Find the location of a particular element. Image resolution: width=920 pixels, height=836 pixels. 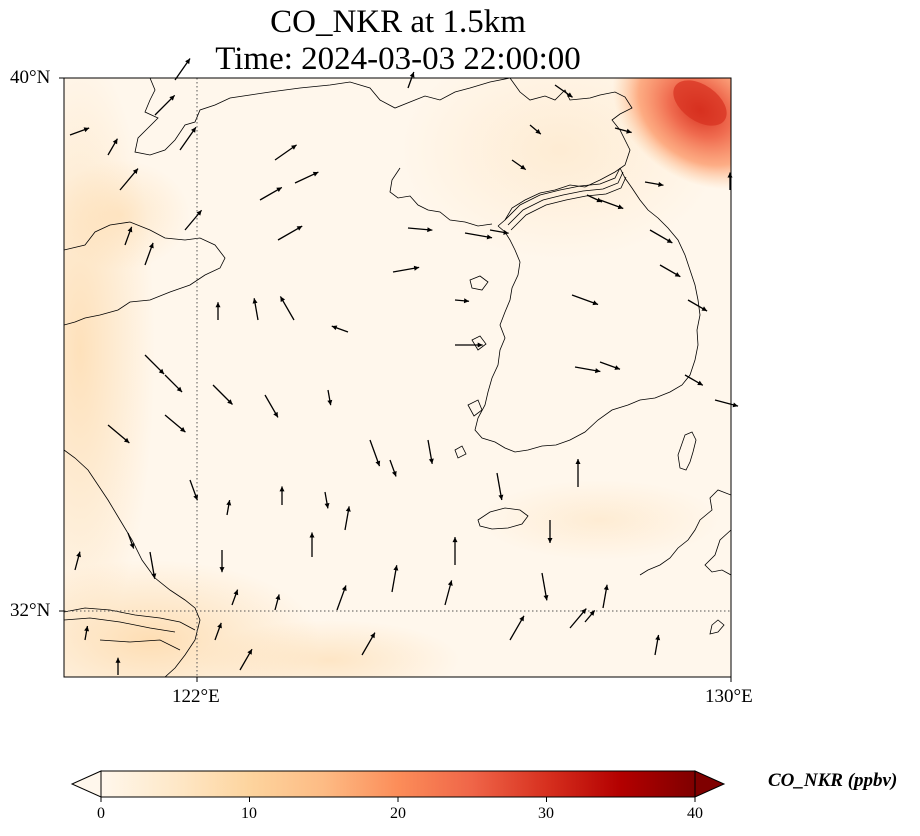

map-title: CO_NKR at 1.5km is located at coordinates (398, 22).